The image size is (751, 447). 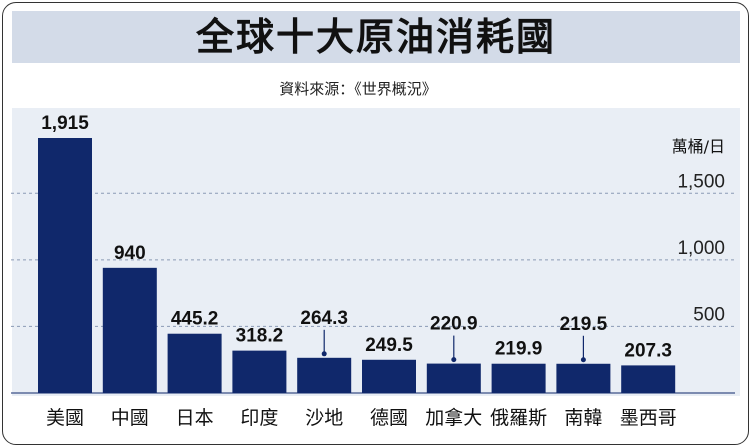 I want to click on category-label: 德國, so click(x=389, y=418).